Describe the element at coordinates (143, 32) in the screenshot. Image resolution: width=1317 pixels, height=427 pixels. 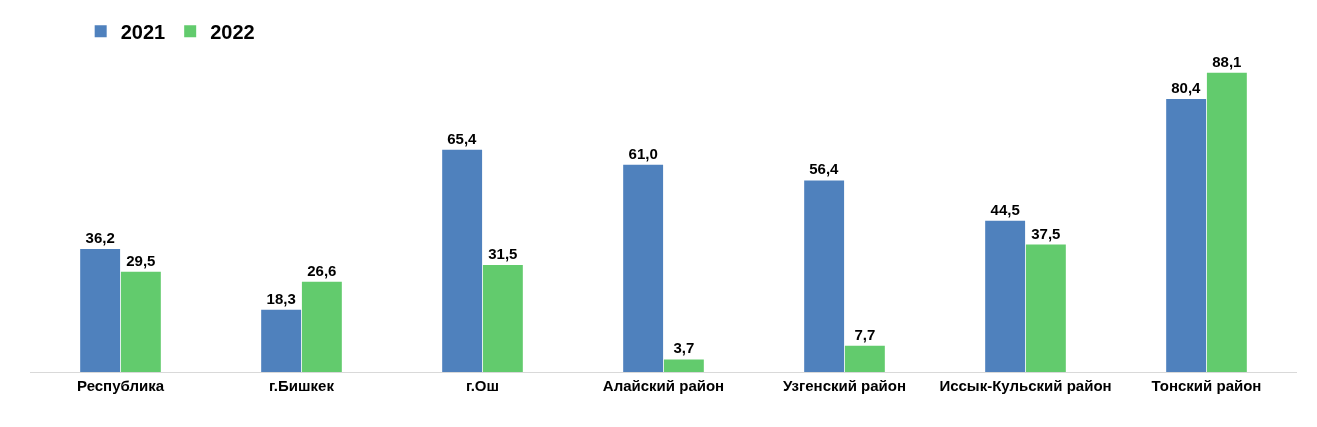
I see `legend-label: 2021` at that location.